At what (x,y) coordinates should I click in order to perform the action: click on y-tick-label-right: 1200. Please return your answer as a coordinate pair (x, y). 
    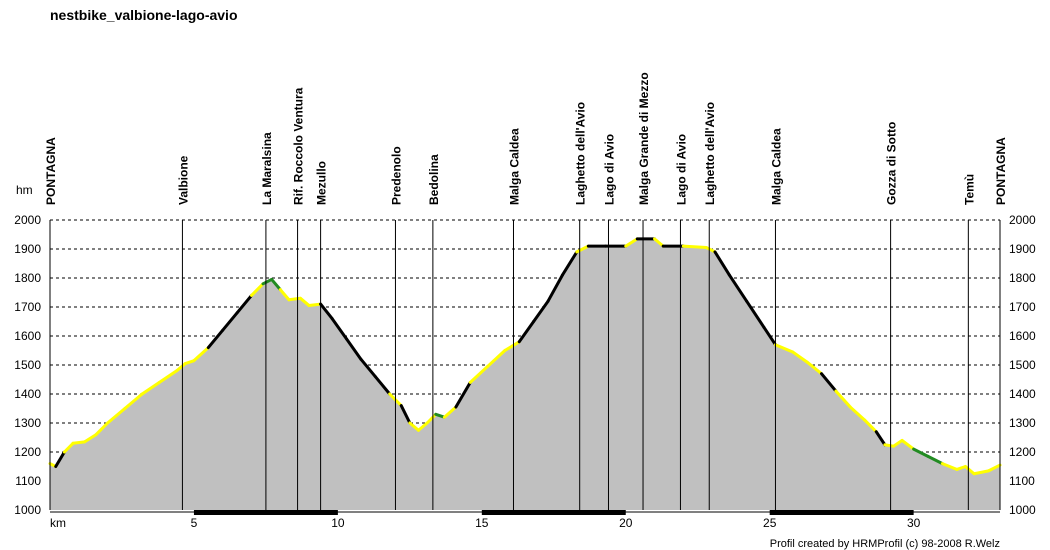
    Looking at the image, I should click on (1022, 452).